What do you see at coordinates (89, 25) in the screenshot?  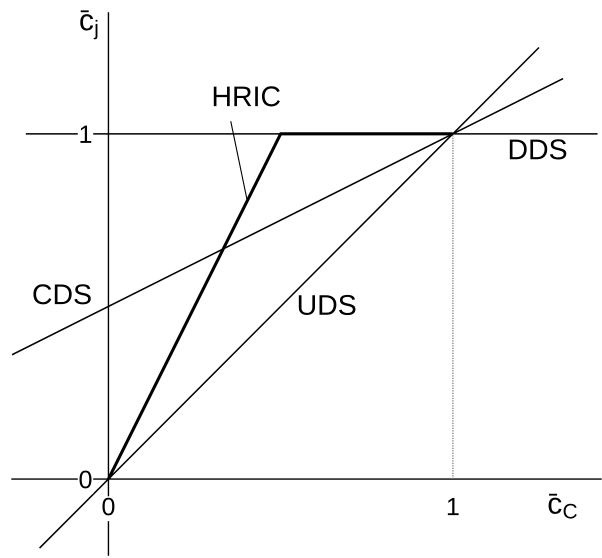 I see `y-axis-title: c̄$_{j}$` at bounding box center [89, 25].